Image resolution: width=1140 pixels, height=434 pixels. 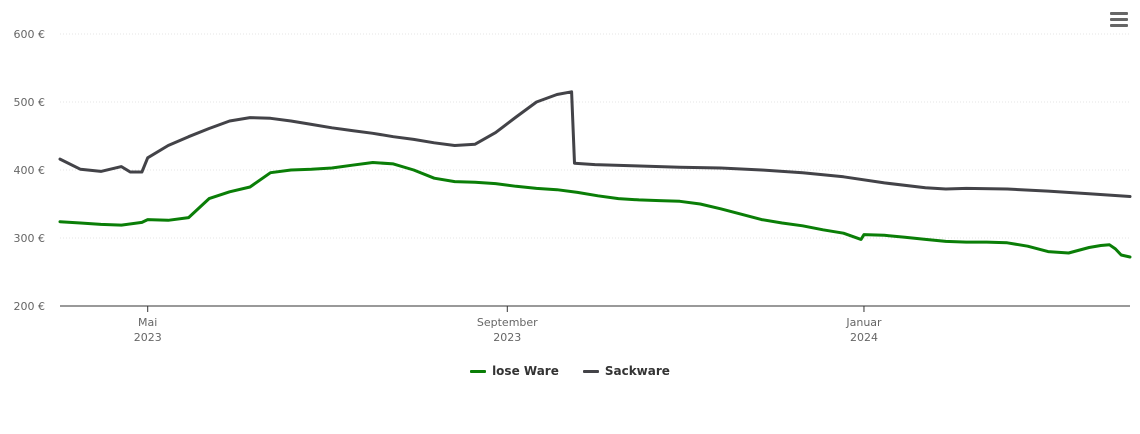 I want to click on hamburger-menu-icon, so click(x=1119, y=22).